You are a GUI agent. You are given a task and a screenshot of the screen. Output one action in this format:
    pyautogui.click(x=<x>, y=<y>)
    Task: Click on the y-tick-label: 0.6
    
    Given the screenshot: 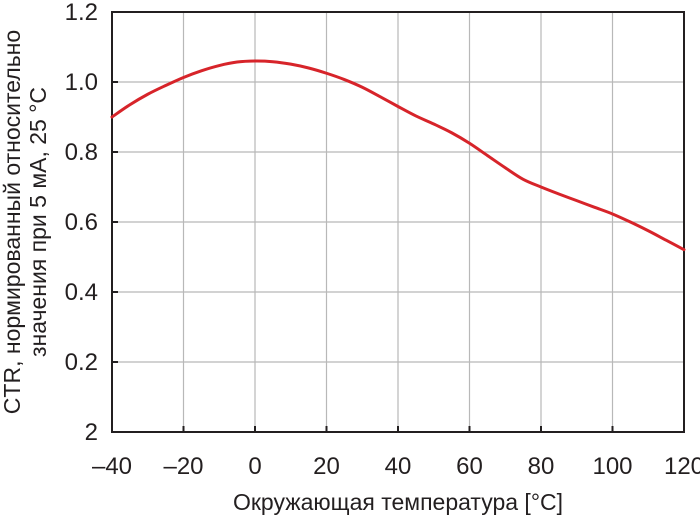 What is the action you would take?
    pyautogui.click(x=81, y=222)
    